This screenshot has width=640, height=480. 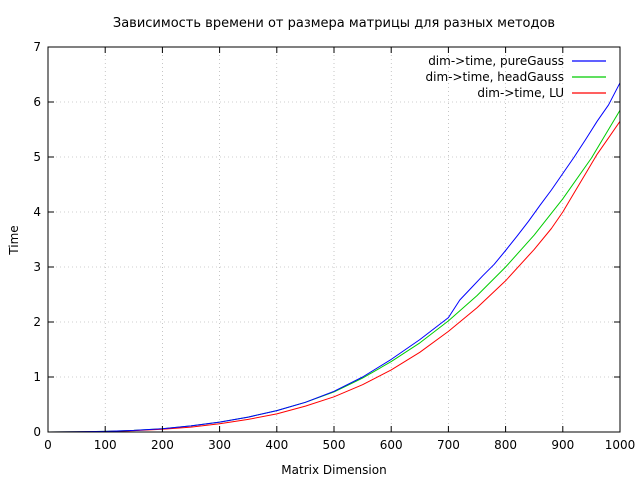 What do you see at coordinates (496, 61) in the screenshot?
I see `legend-label: dim->time, pureGauss` at bounding box center [496, 61].